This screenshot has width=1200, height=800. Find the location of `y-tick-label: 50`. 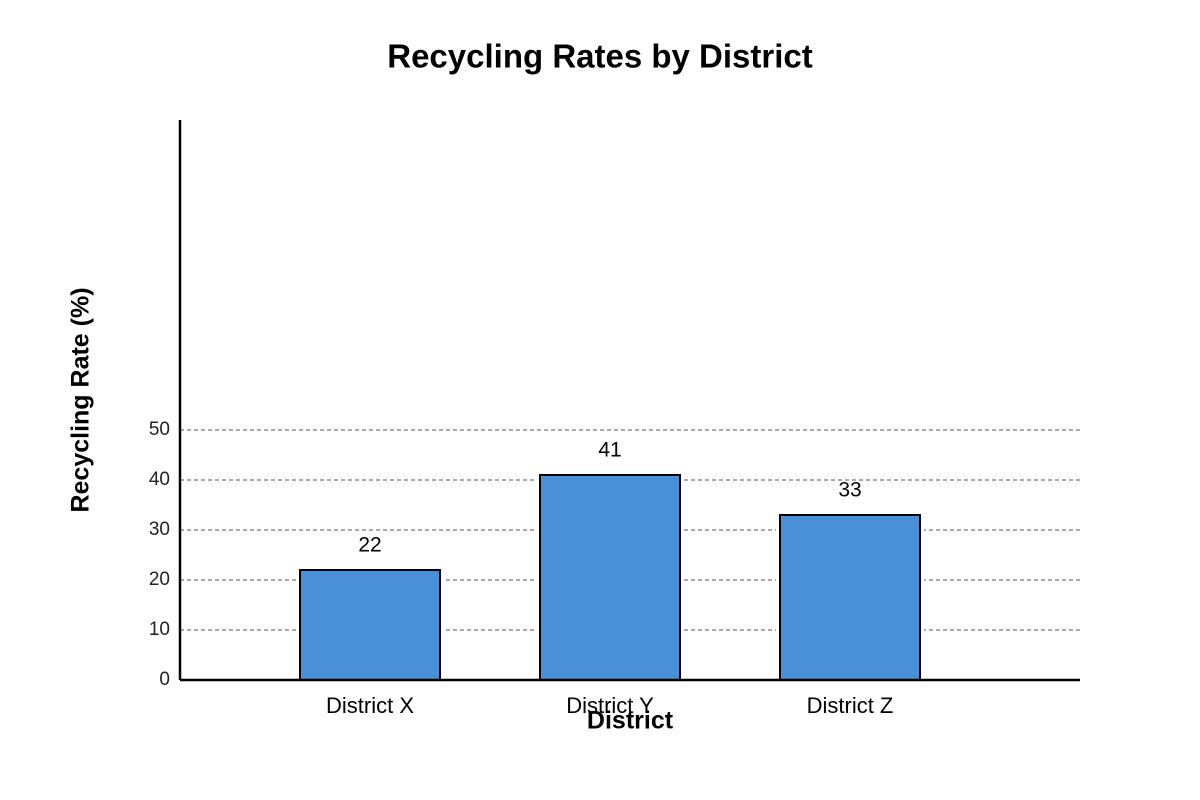

y-tick-label: 50 is located at coordinates (159, 429).